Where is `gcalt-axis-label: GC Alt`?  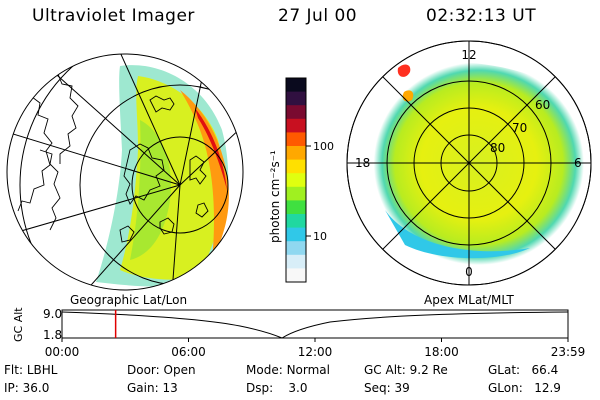
gcalt-axis-label: GC Alt is located at coordinates (18, 324).